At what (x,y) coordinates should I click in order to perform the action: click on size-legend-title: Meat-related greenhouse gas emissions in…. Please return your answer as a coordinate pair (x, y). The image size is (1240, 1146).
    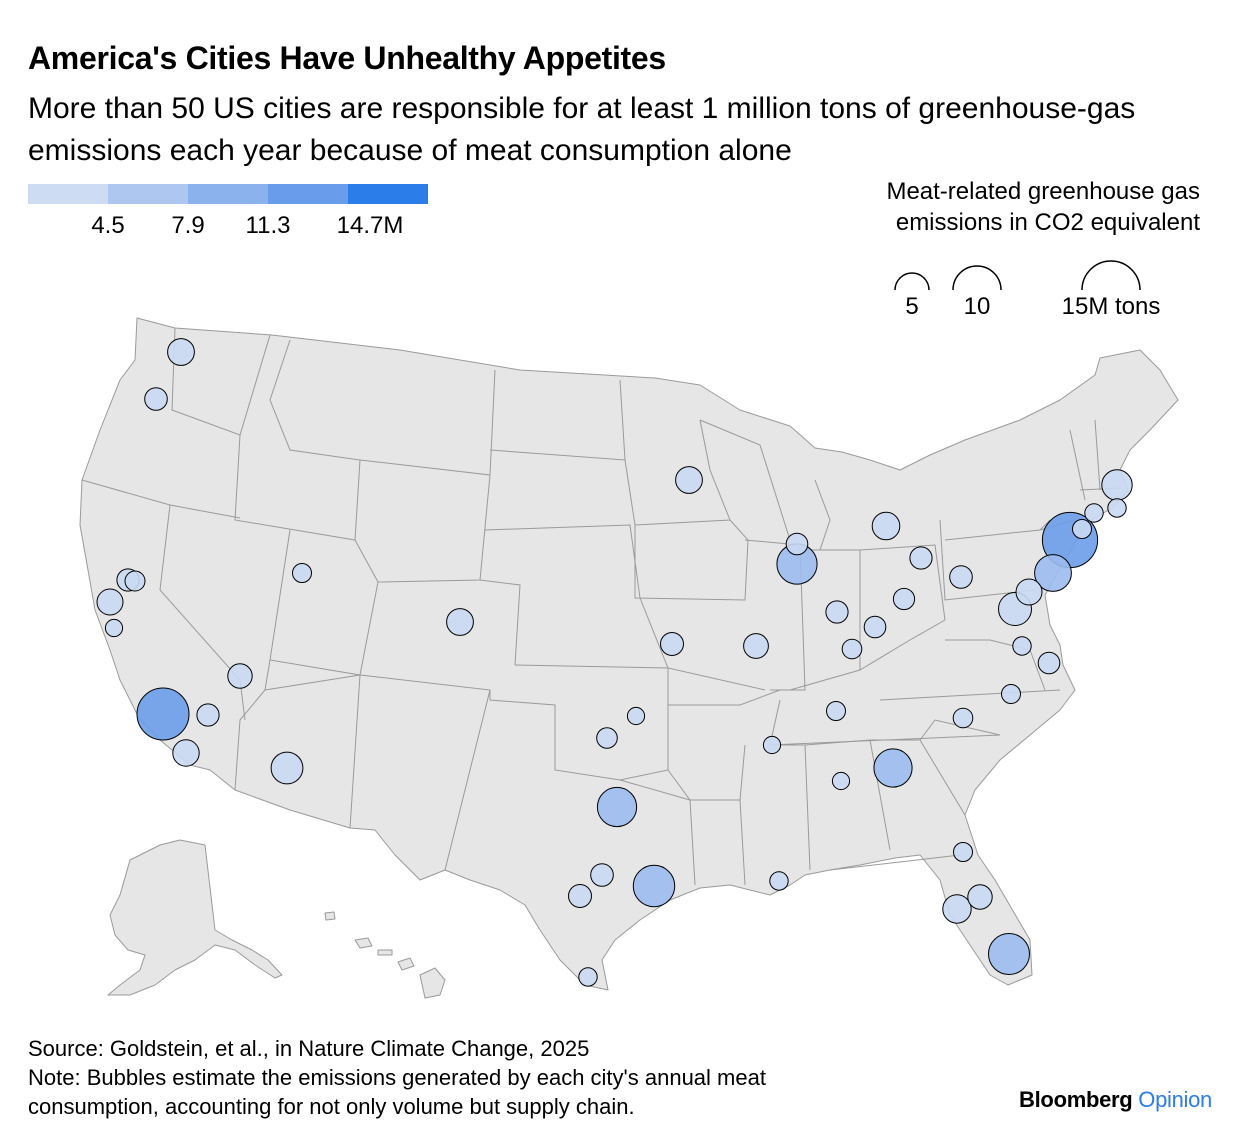
    Looking at the image, I should click on (1043, 207).